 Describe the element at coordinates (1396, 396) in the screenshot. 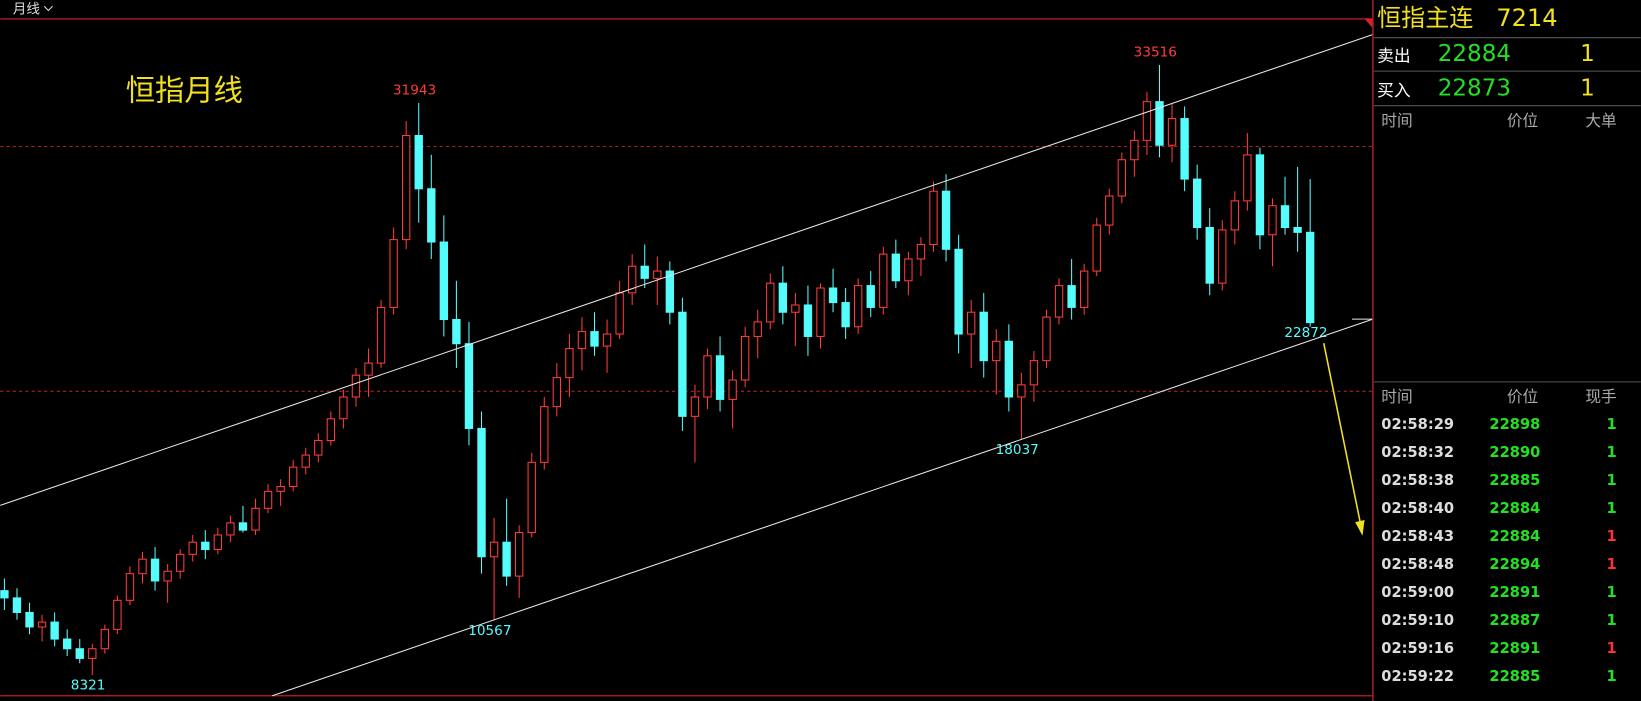

I see `column-header: 时间` at that location.